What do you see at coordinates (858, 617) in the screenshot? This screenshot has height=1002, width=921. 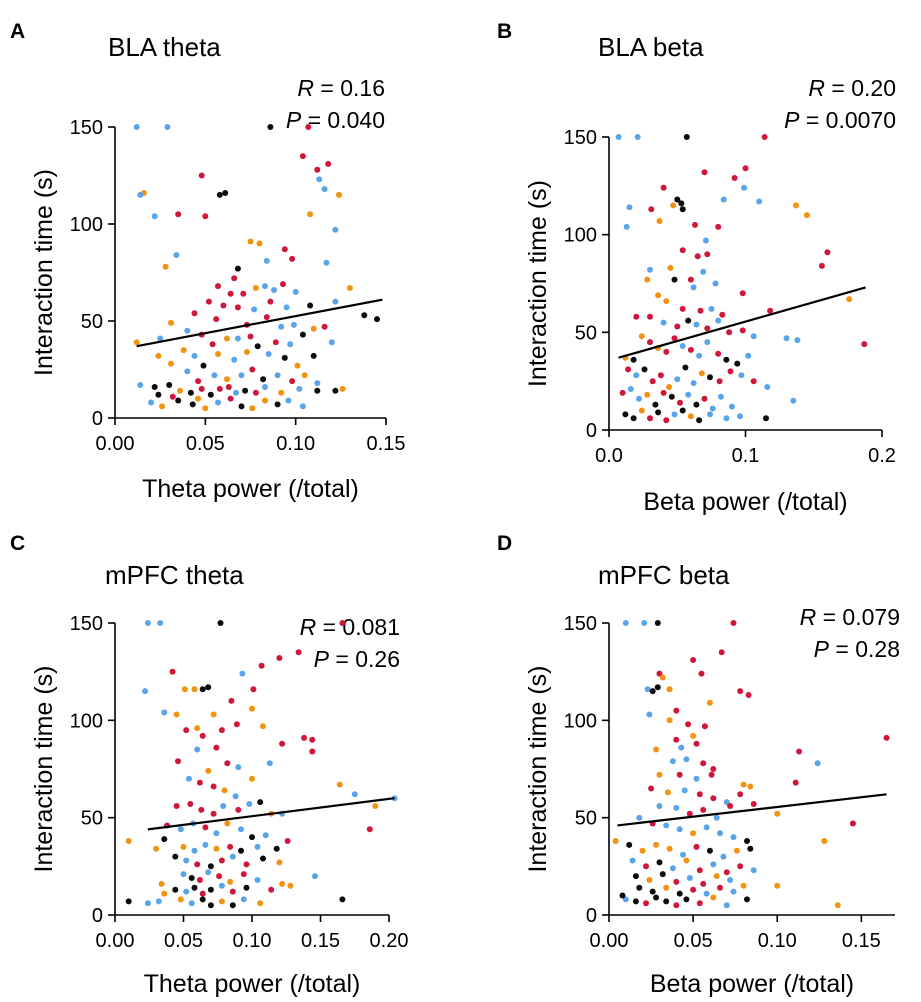 I see `r-value: = 0.079` at bounding box center [858, 617].